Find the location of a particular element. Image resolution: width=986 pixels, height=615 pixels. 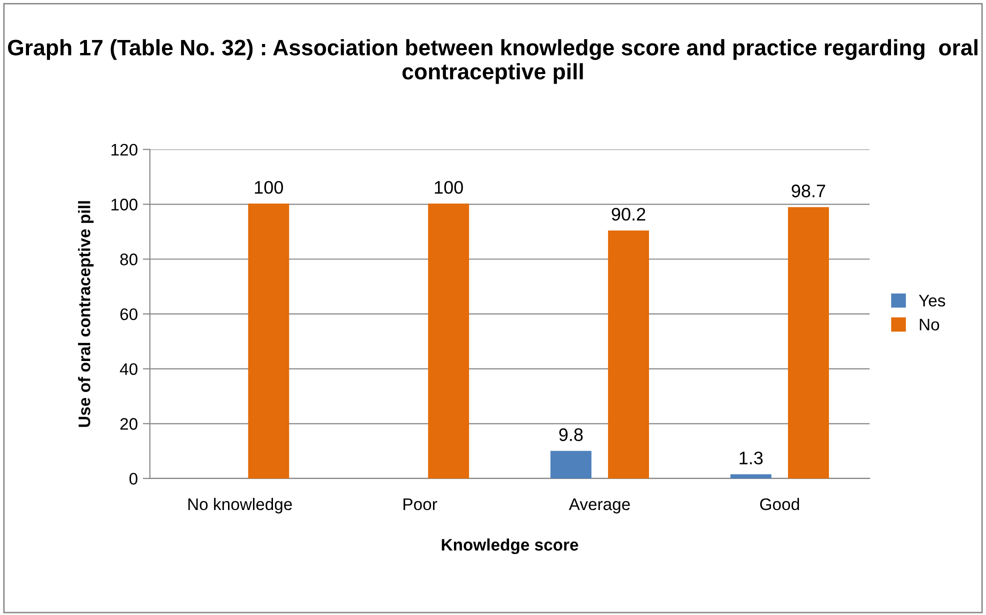

y-tick-label: 40 is located at coordinates (129, 369).